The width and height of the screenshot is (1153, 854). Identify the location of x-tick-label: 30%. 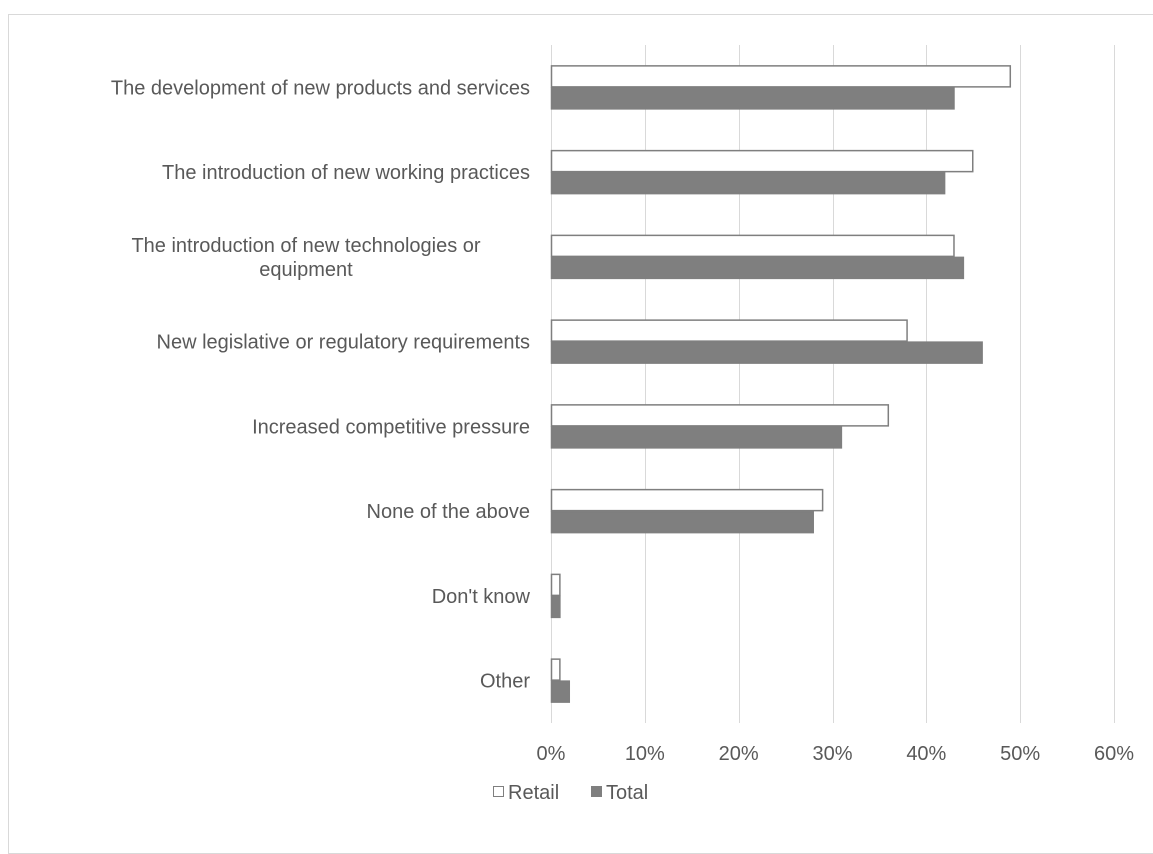
(832, 754).